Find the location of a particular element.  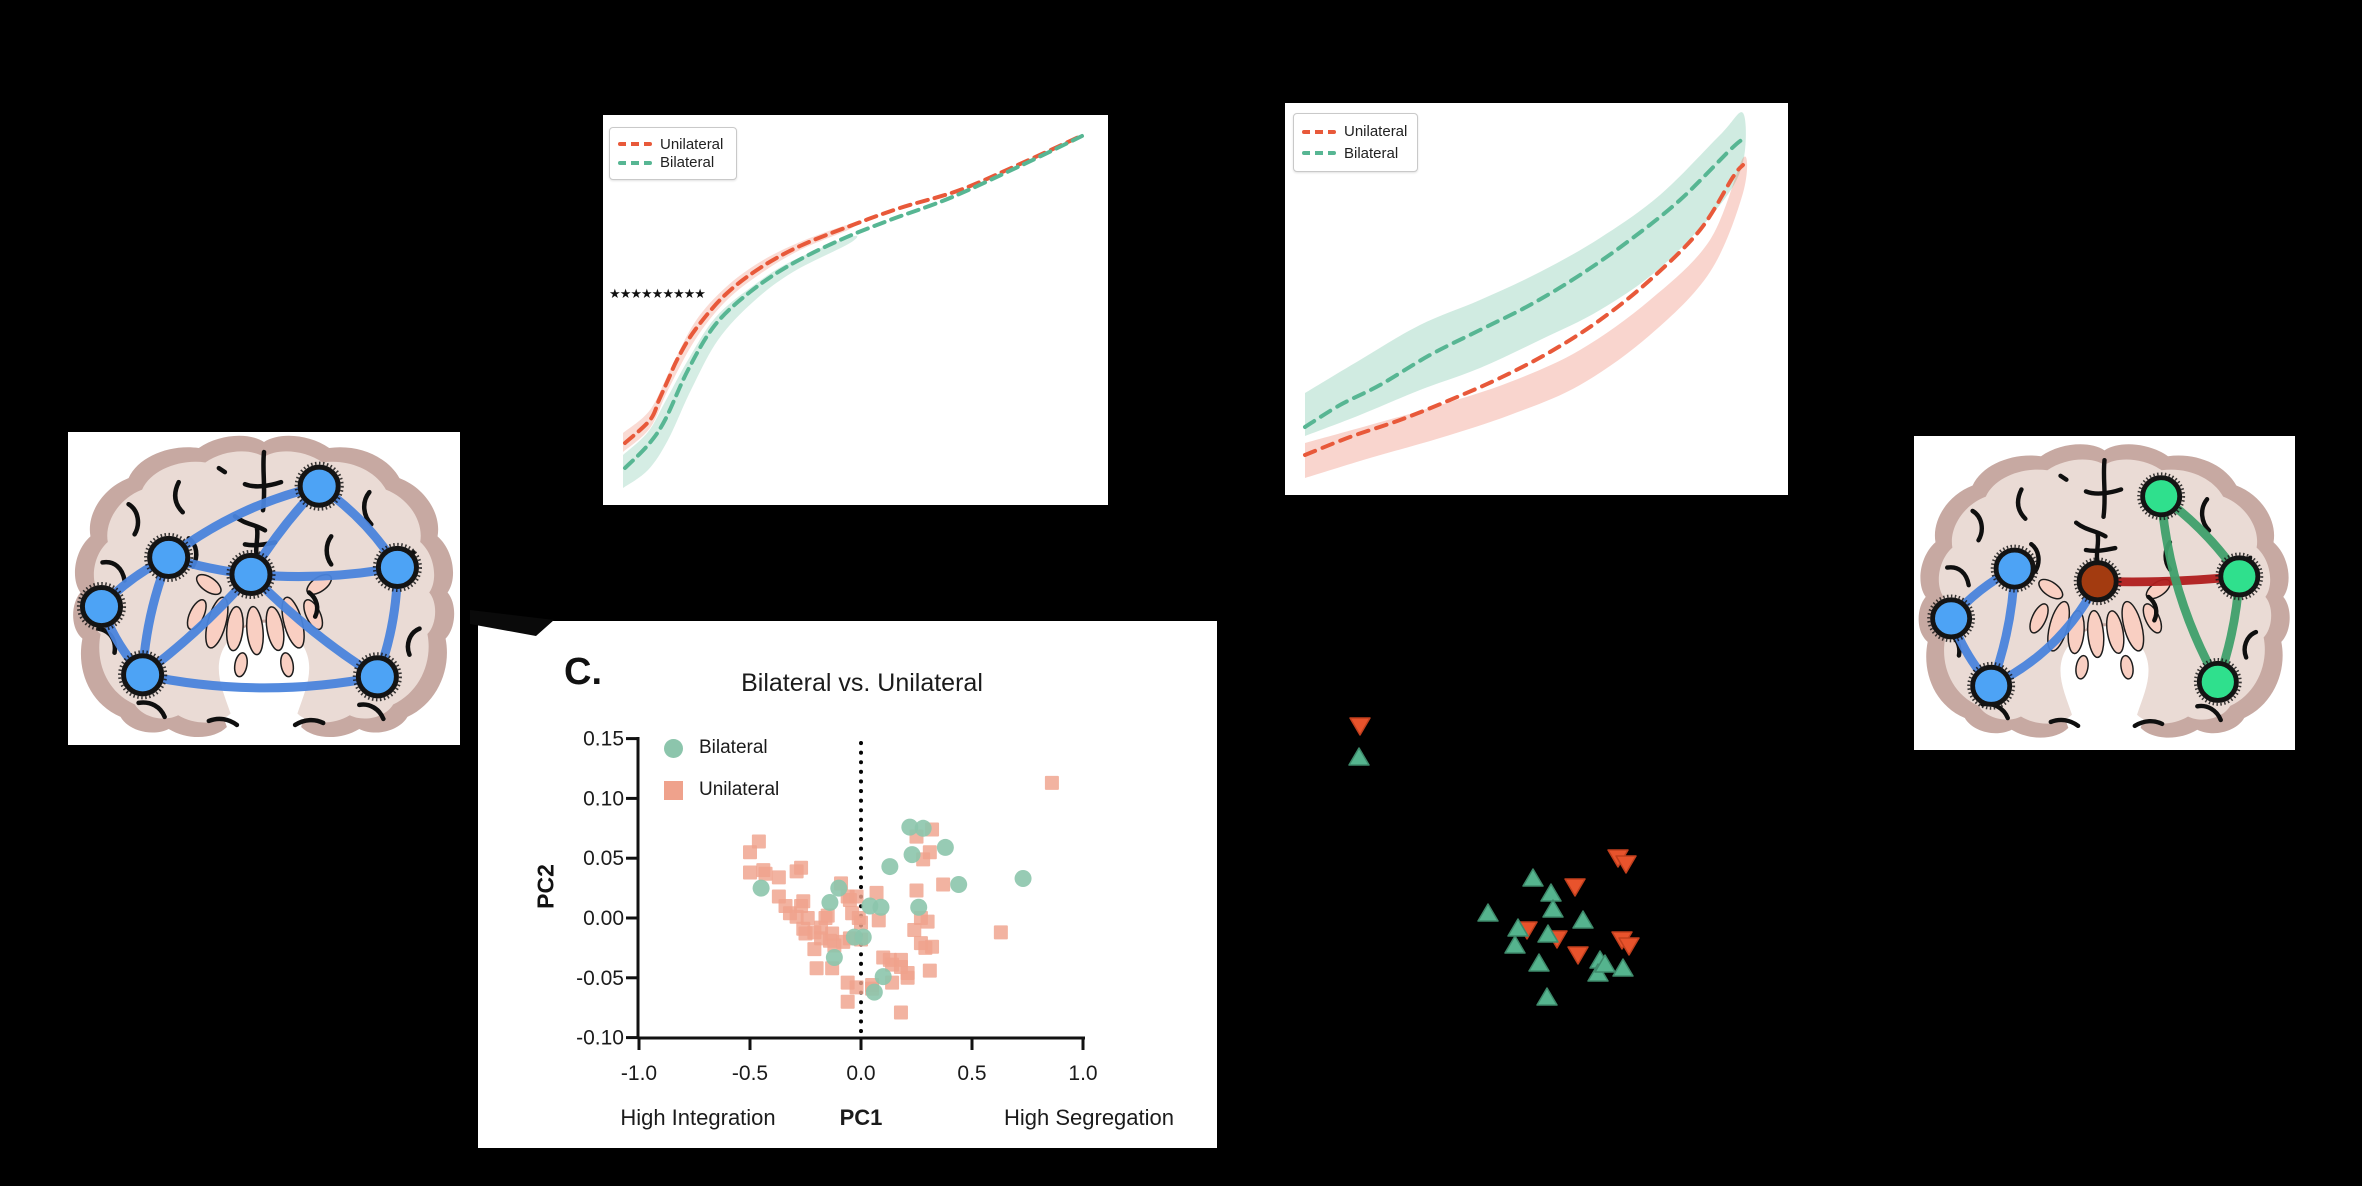

unilateral-curve is located at coordinates (1524, 310).